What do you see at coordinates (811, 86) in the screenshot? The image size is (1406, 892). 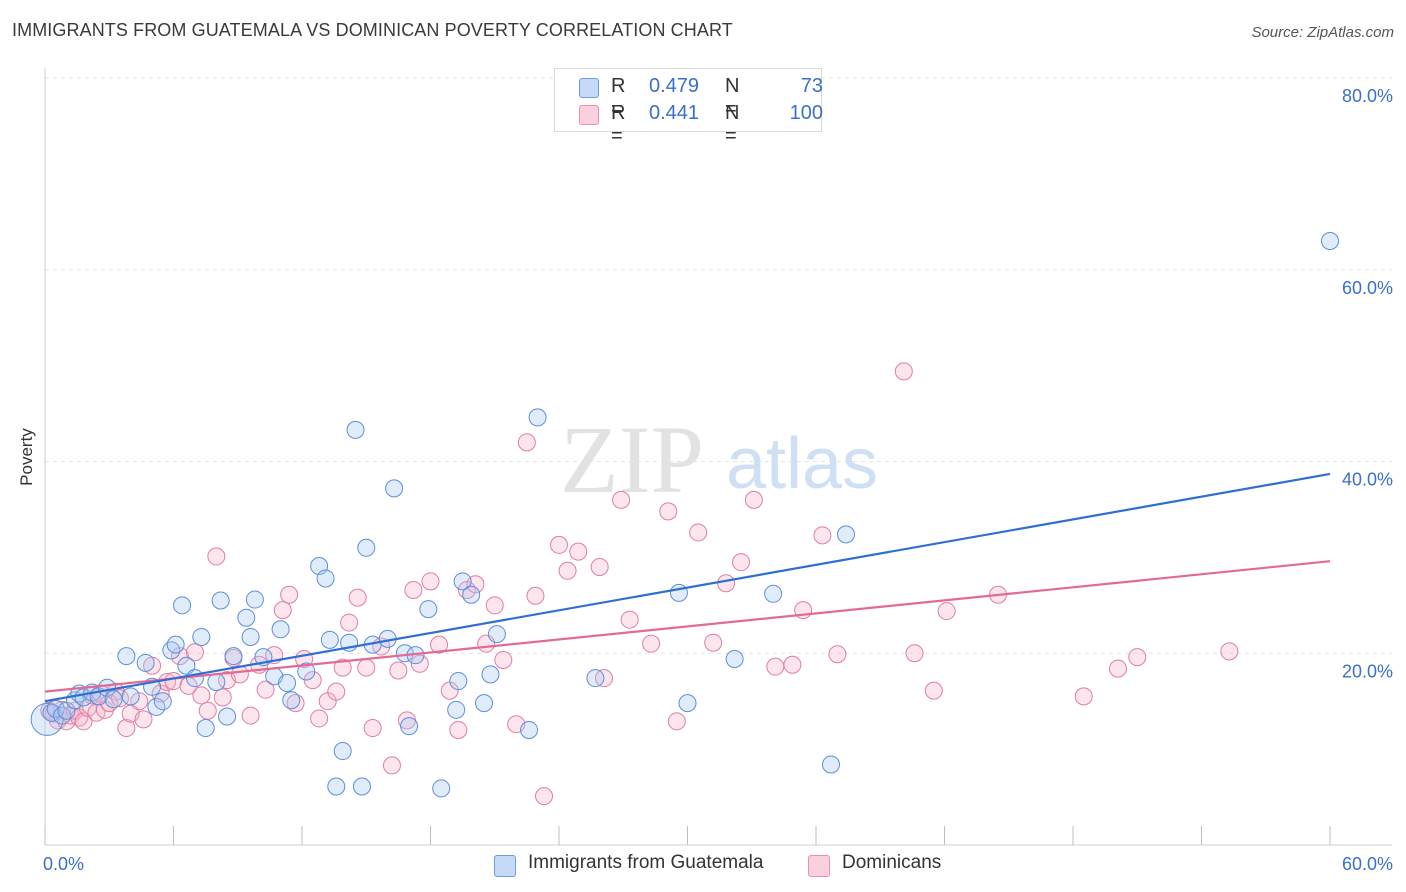 I see `legend-n-value: 73` at bounding box center [811, 86].